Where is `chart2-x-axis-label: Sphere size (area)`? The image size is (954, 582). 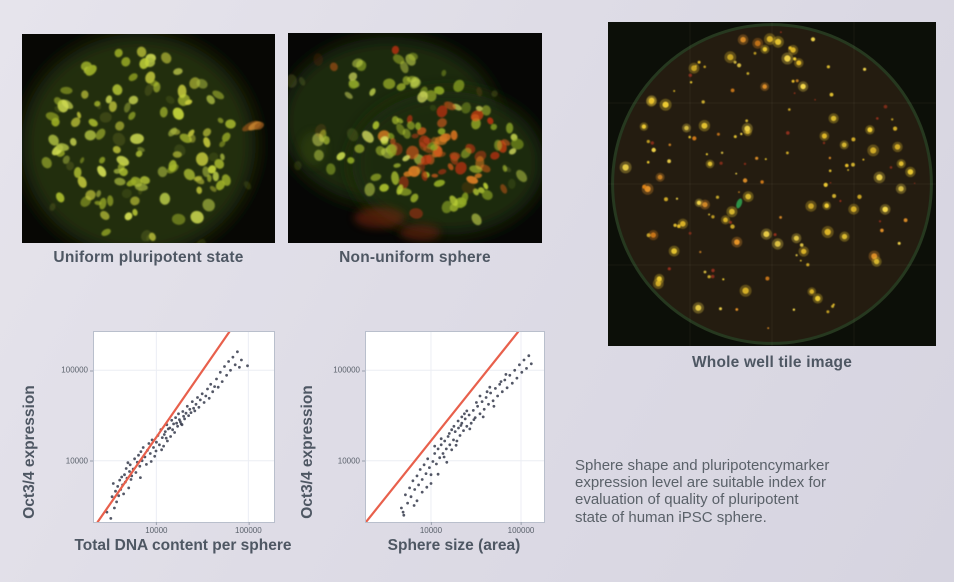 chart2-x-axis-label: Sphere size (area) is located at coordinates (454, 545).